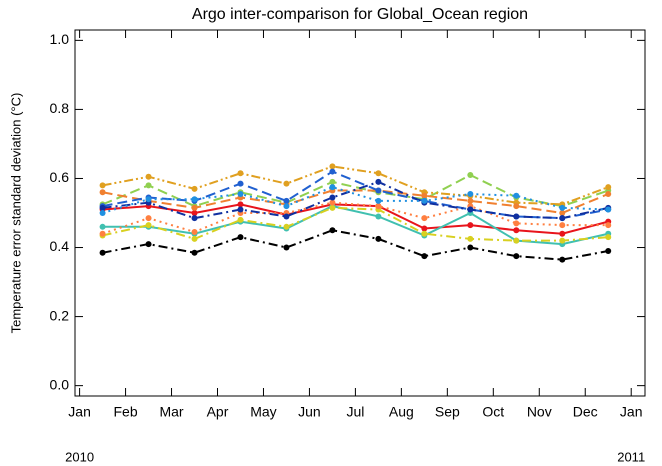 Image resolution: width=662 pixels, height=466 pixels. I want to click on y-tick-label: 0.0, so click(60, 384).